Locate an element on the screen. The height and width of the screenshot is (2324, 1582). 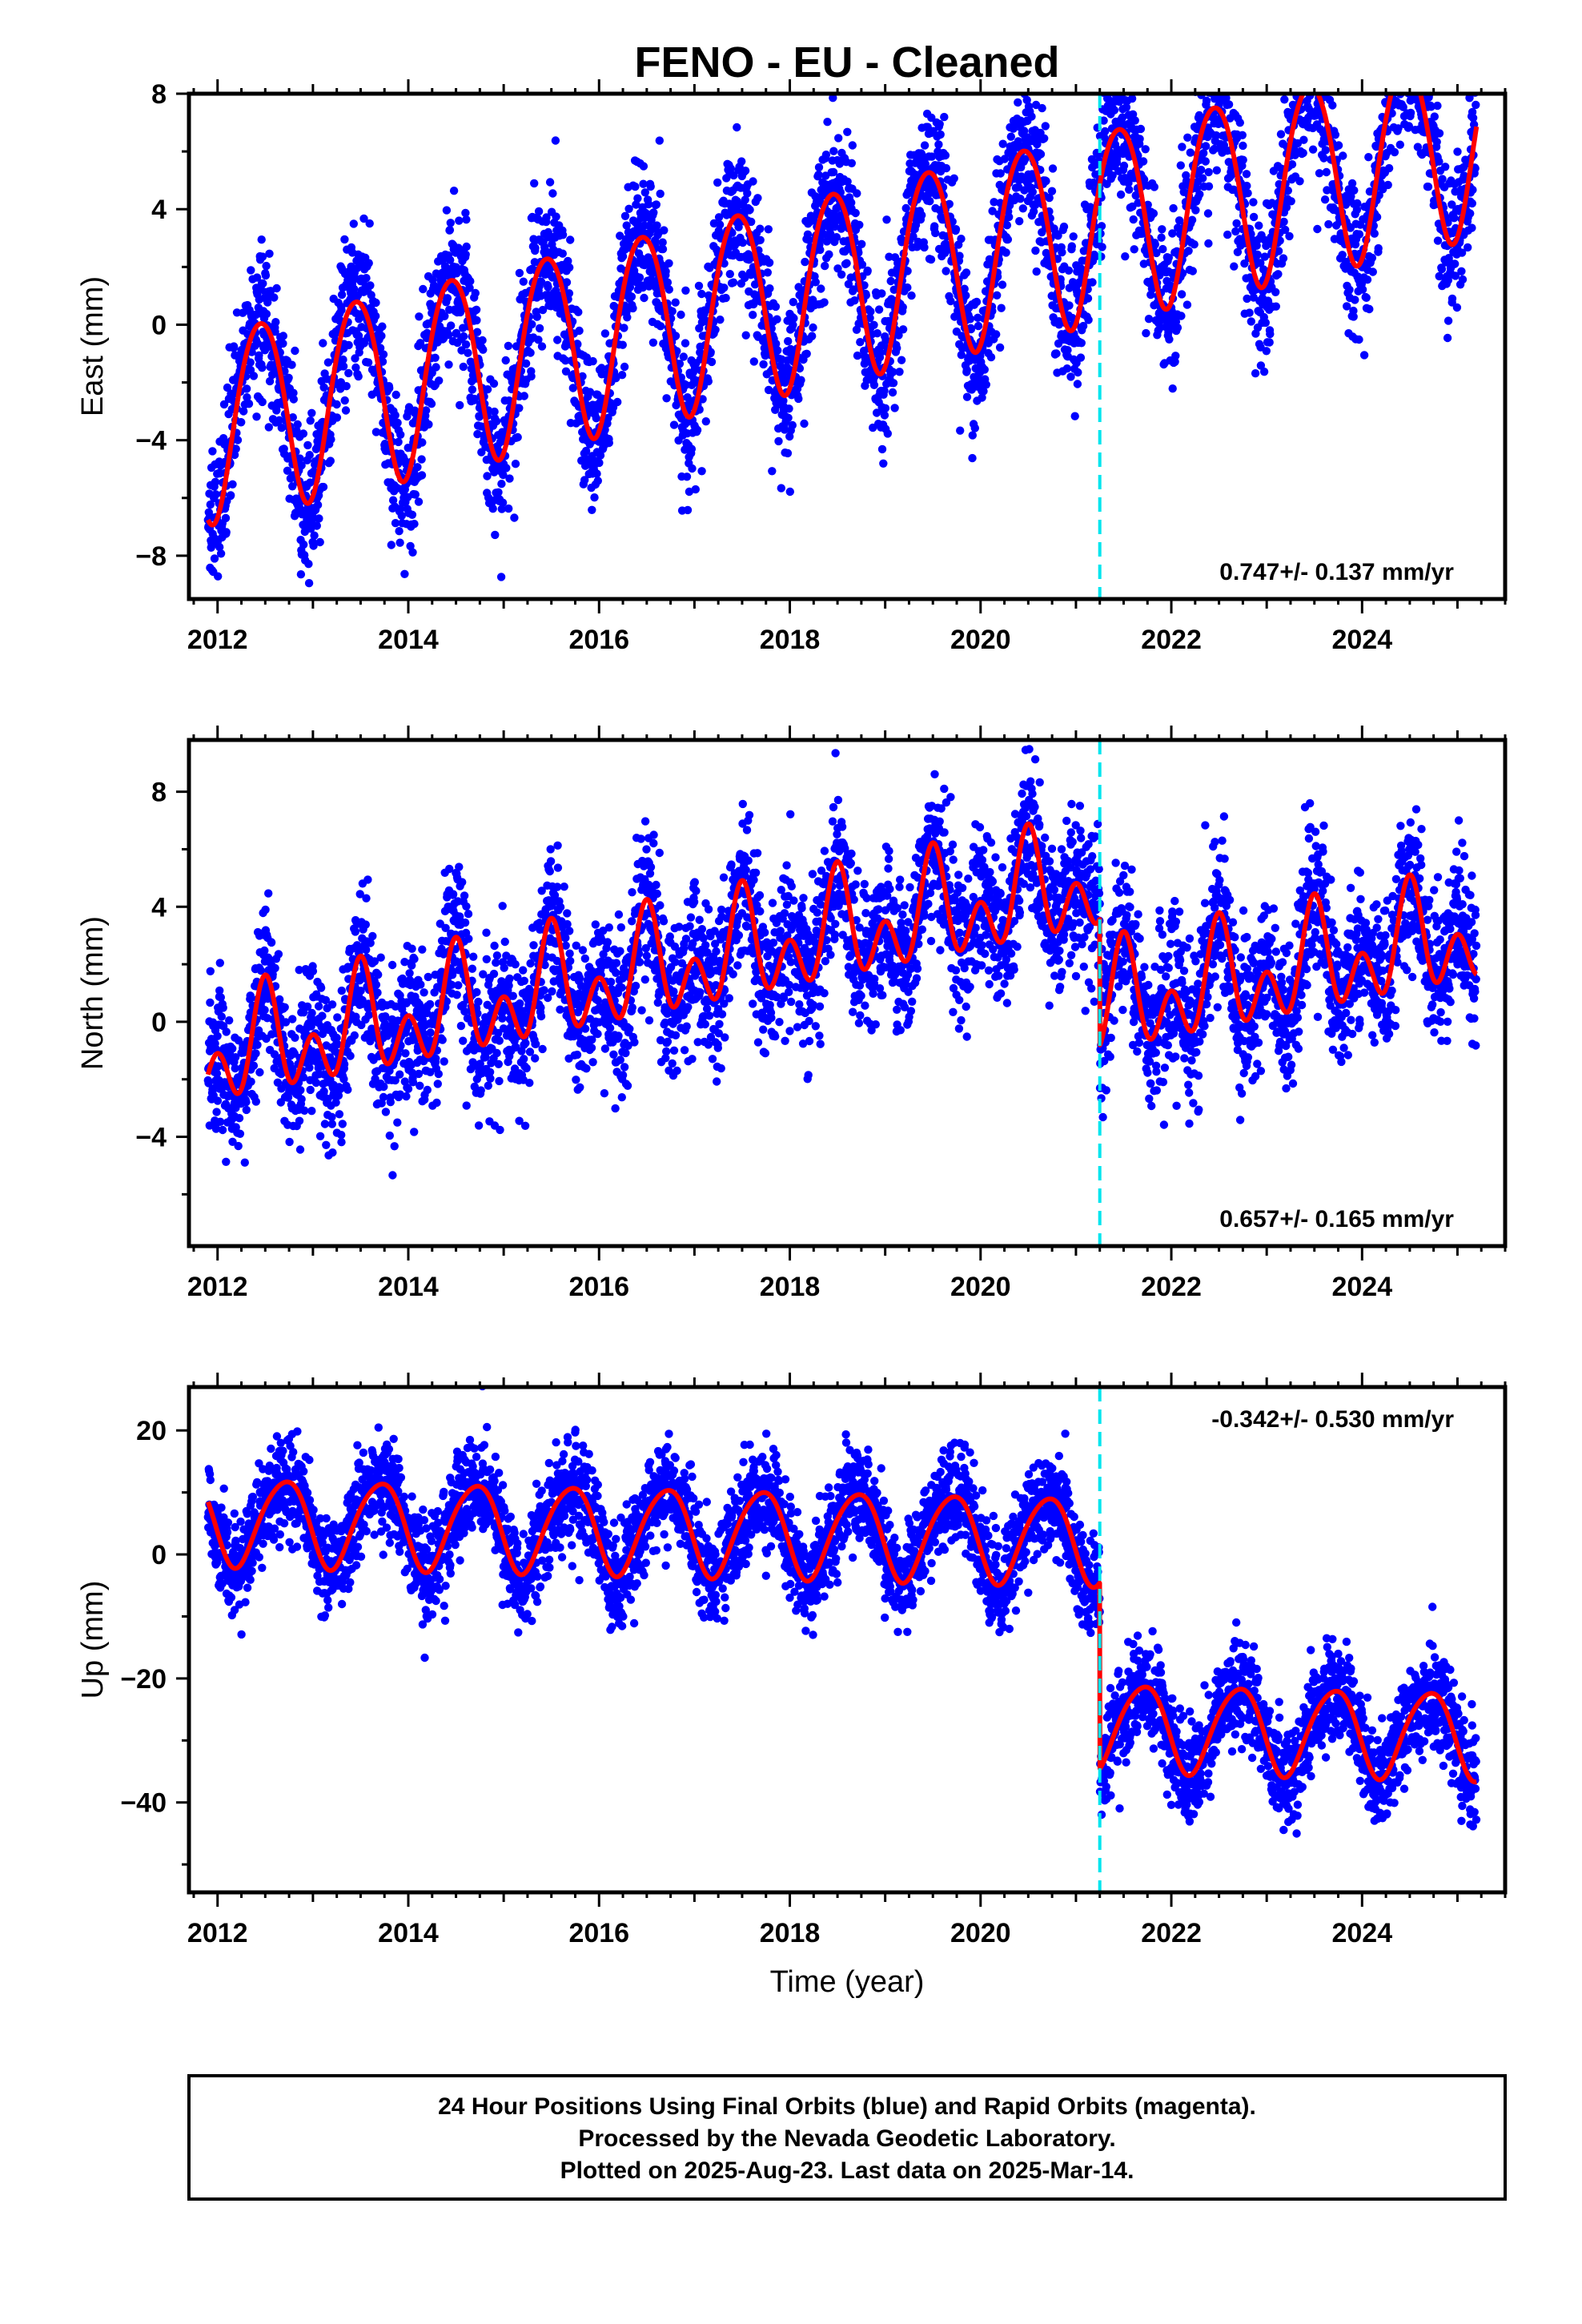
y-axis-label: East (mm) is located at coordinates (93, 346).